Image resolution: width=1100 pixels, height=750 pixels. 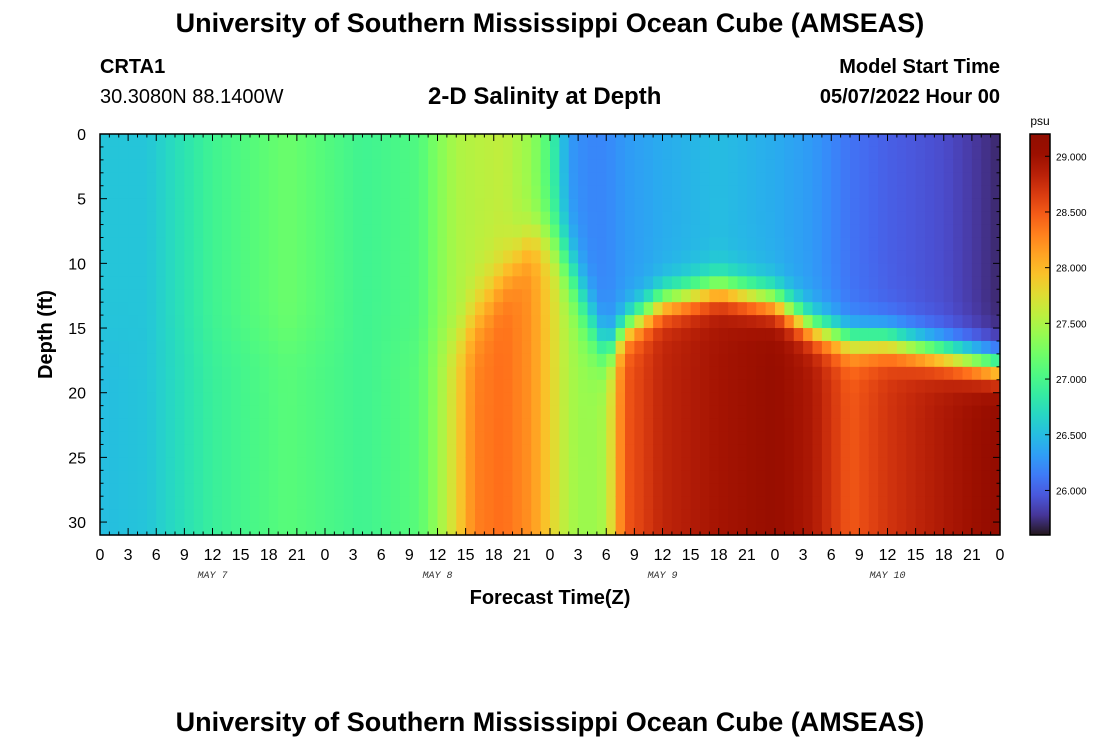 I want to click on x-tick-label: 9, so click(x=634, y=555).